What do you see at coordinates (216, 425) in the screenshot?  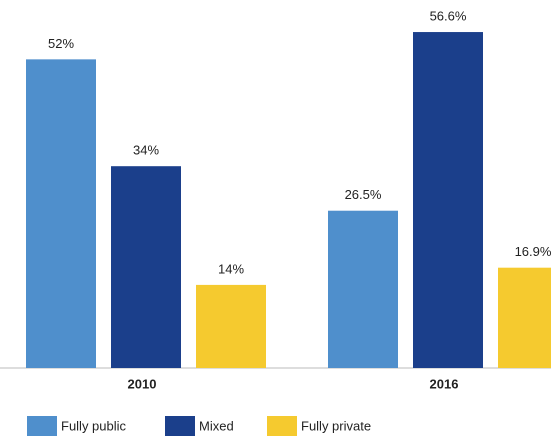 I see `legend-label: Mixed` at bounding box center [216, 425].